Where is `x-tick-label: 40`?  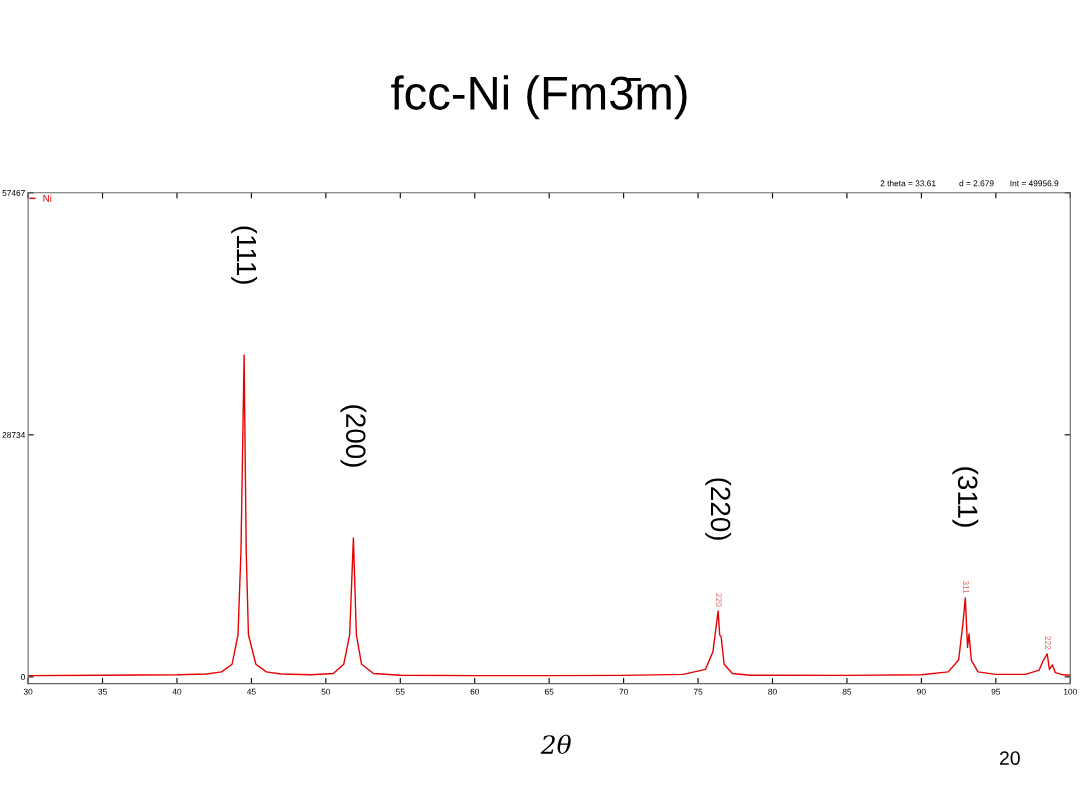
x-tick-label: 40 is located at coordinates (177, 691).